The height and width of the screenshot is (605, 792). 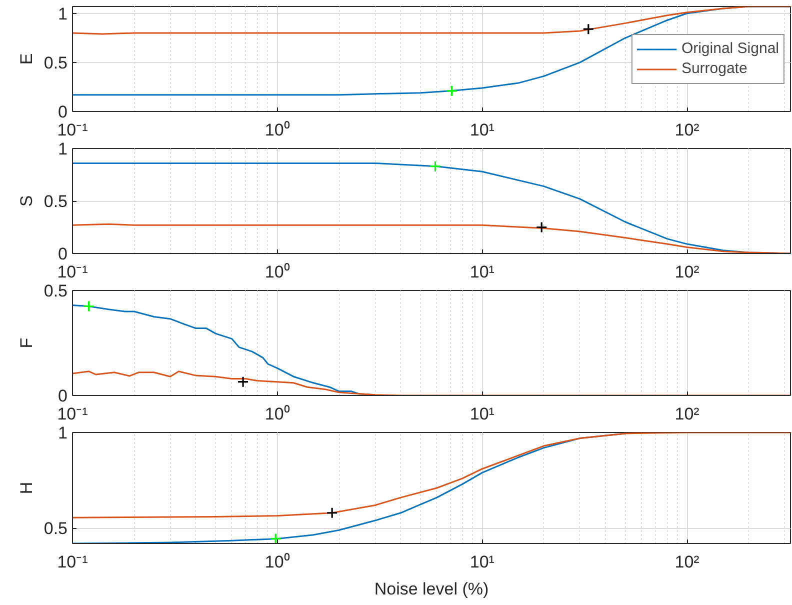 I want to click on x-axis-title: Noise level (%), so click(x=431, y=589).